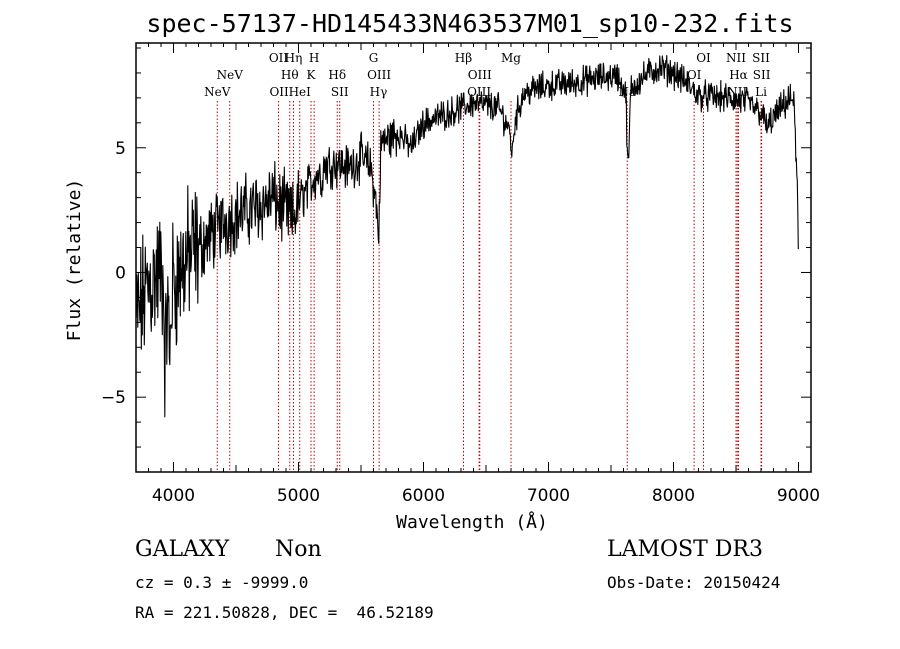 The height and width of the screenshot is (649, 900). What do you see at coordinates (463, 58) in the screenshot?
I see `line-marker-label: Hβ` at bounding box center [463, 58].